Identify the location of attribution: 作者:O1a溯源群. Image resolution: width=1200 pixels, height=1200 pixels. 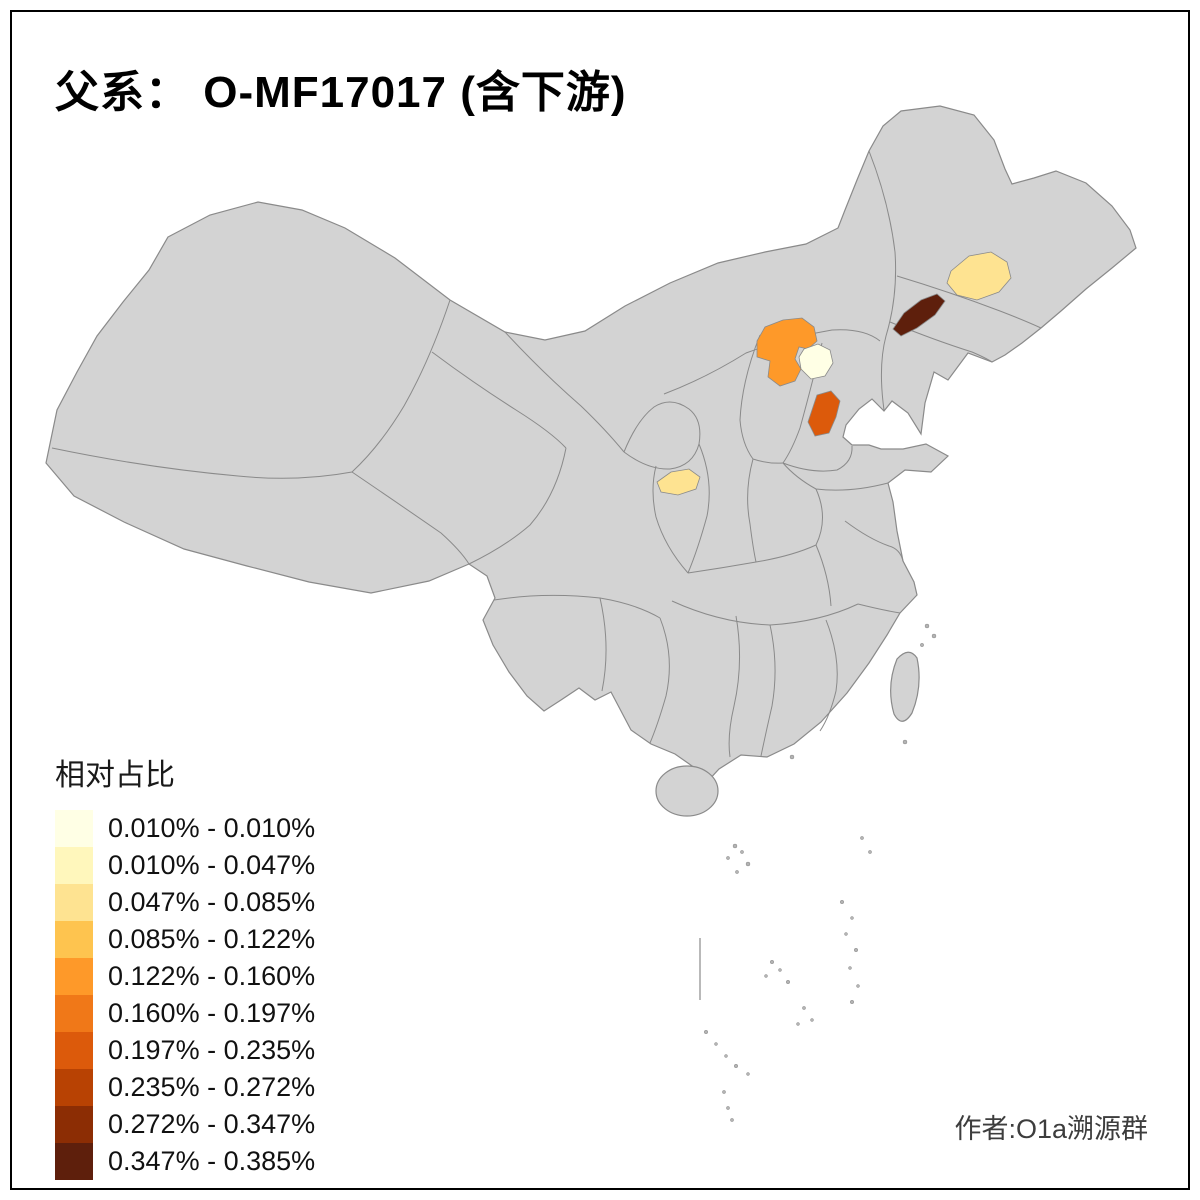
(1051, 1129).